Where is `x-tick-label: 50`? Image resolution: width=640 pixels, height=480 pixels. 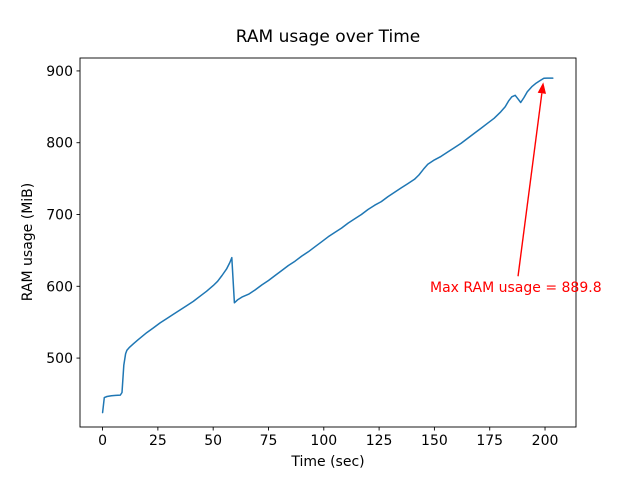 x-tick-label: 50 is located at coordinates (213, 441).